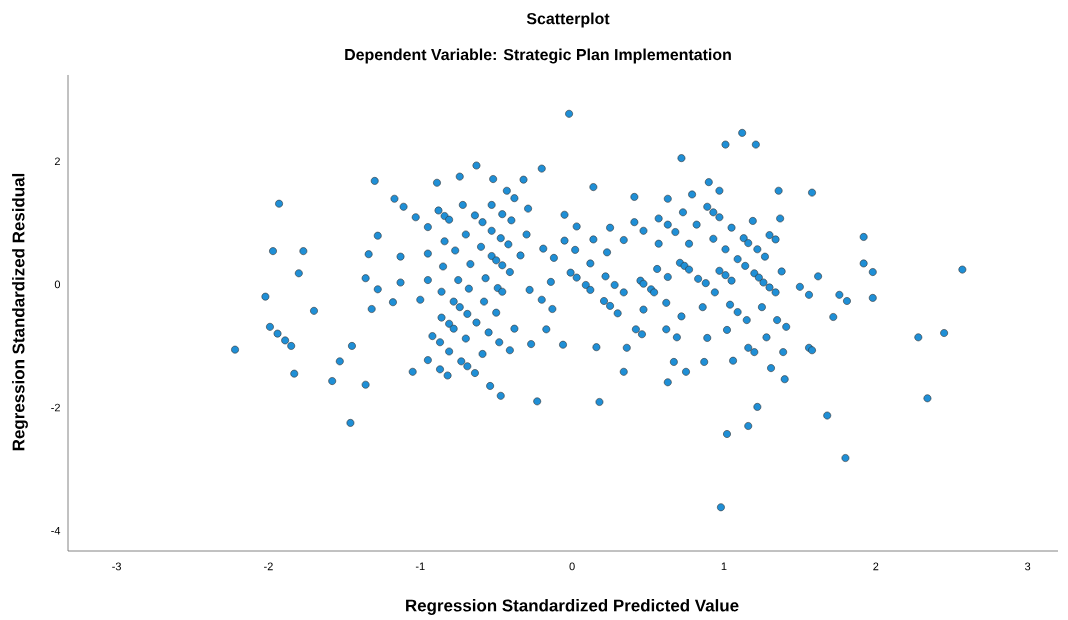 This screenshot has width=1068, height=620. I want to click on x-tick-label: 1, so click(724, 566).